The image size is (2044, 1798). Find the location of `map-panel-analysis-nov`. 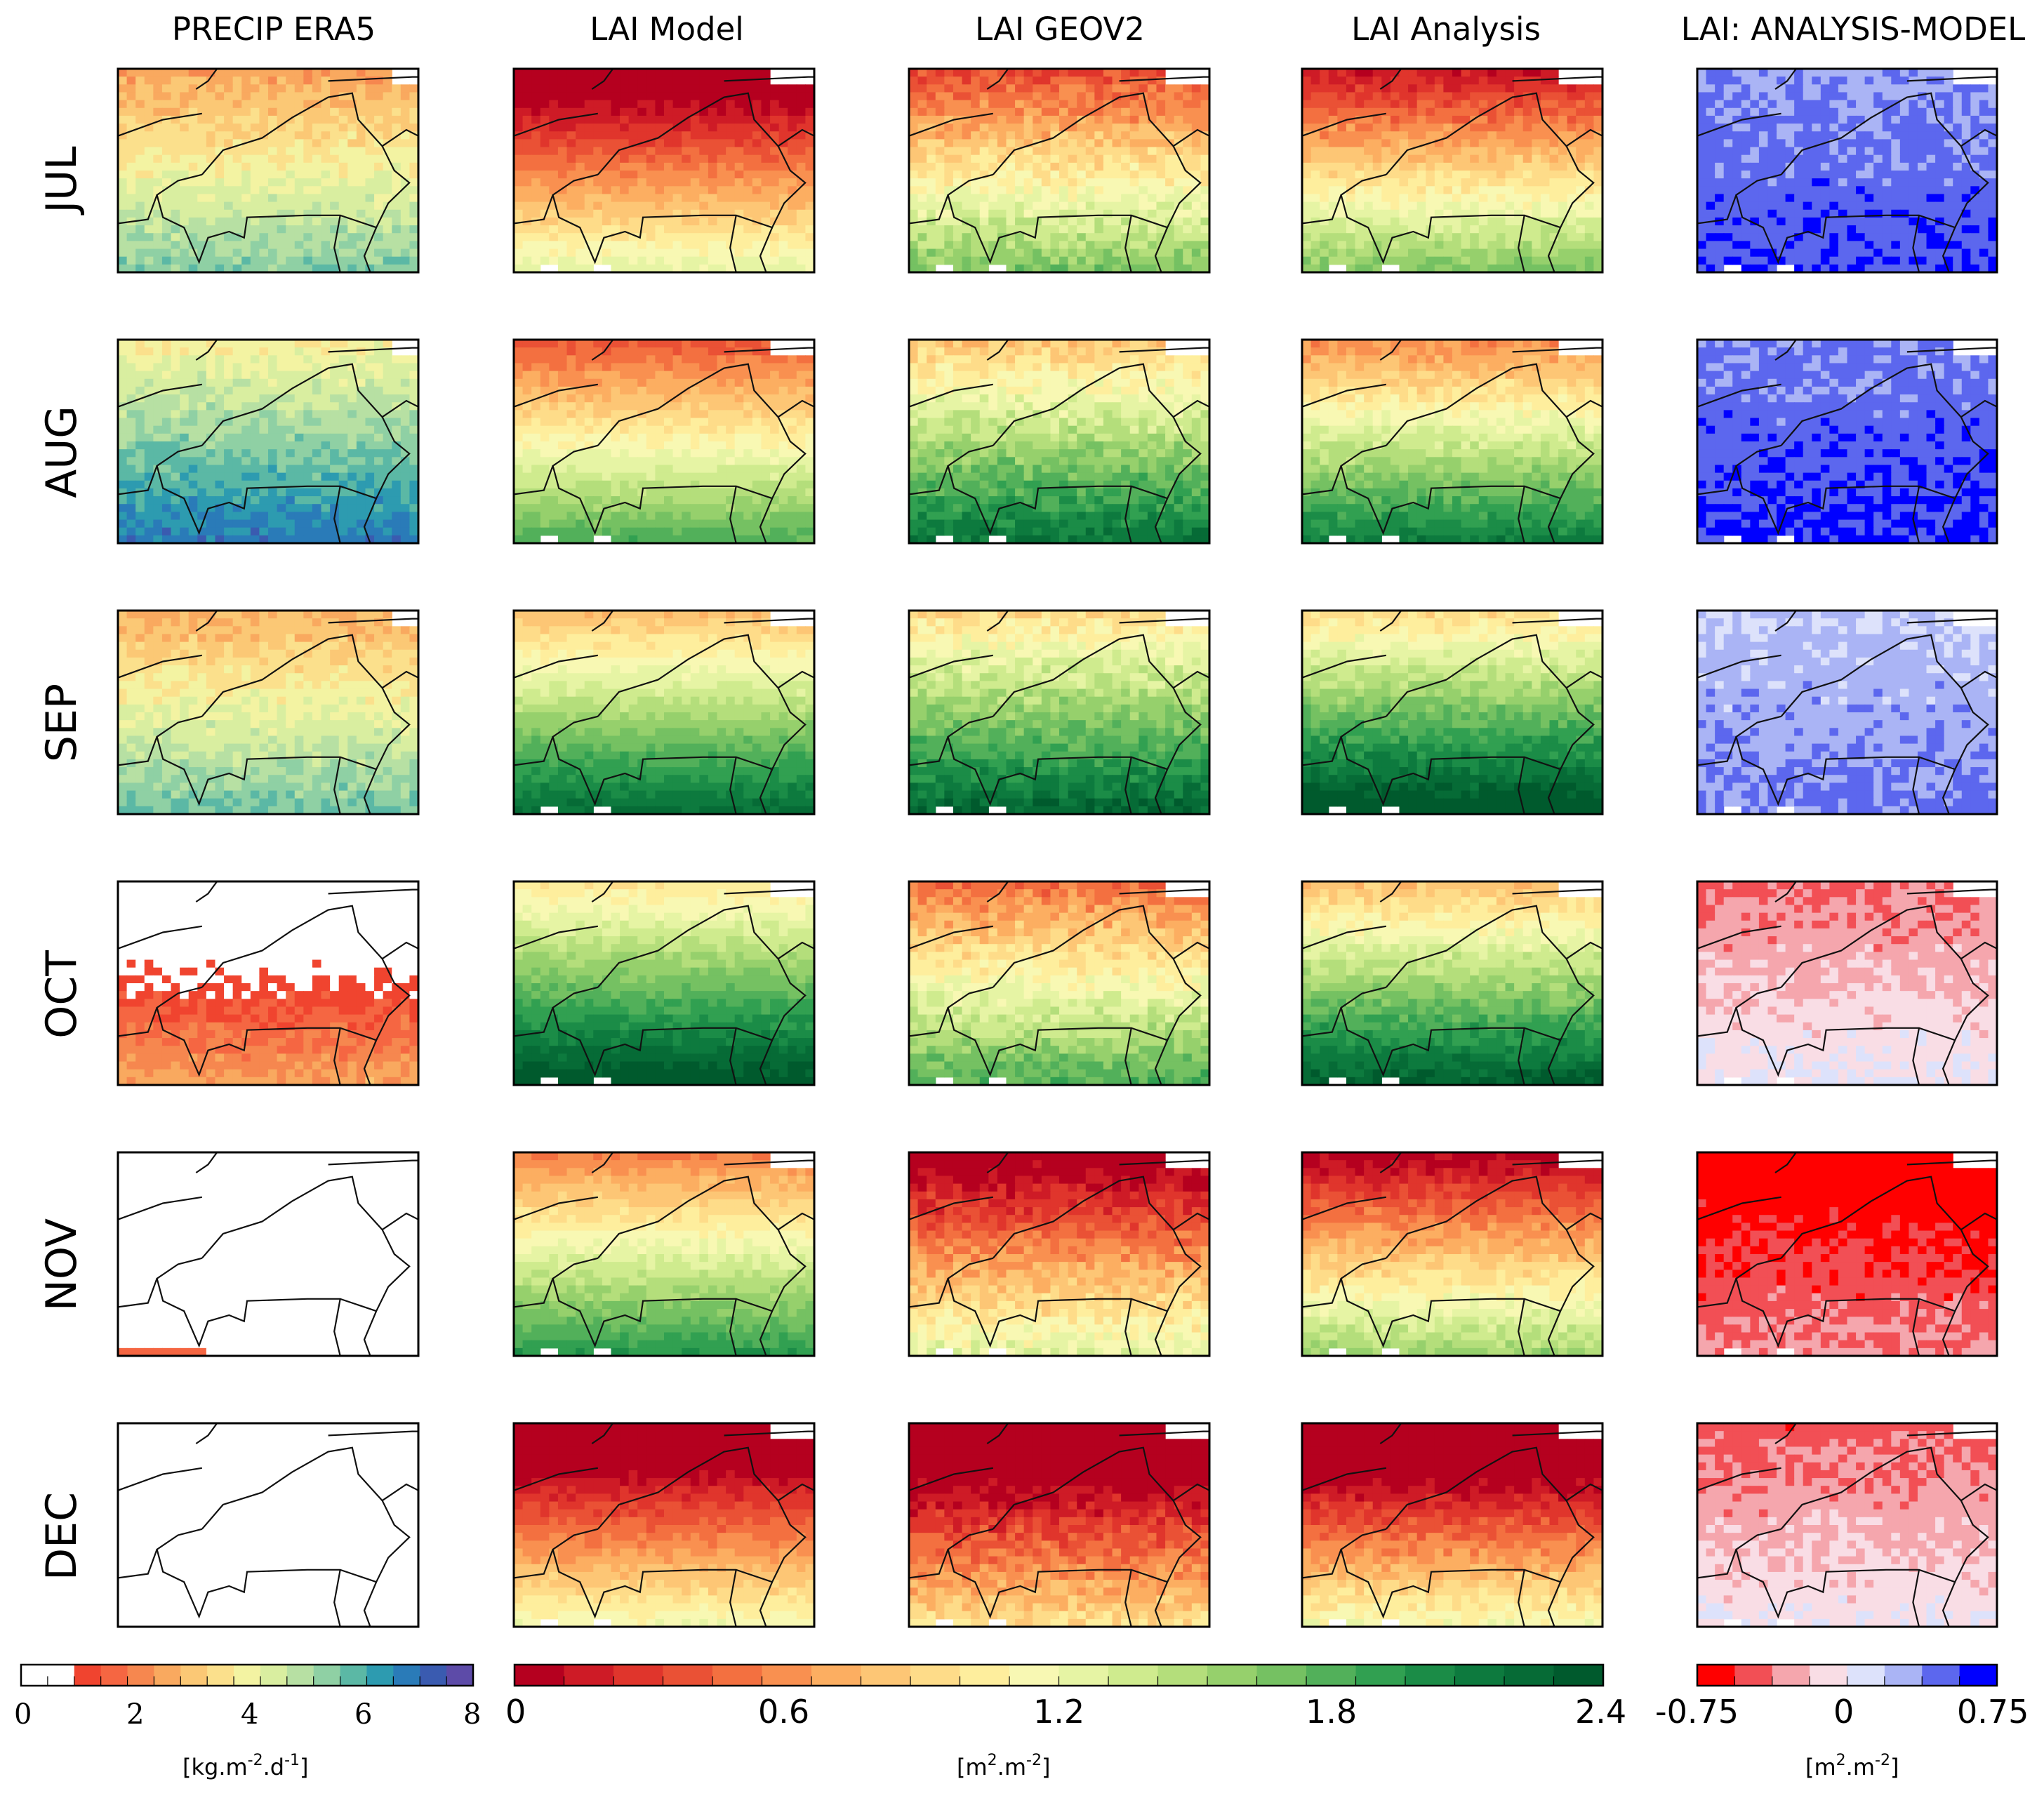

map-panel-analysis-nov is located at coordinates (1452, 1254).